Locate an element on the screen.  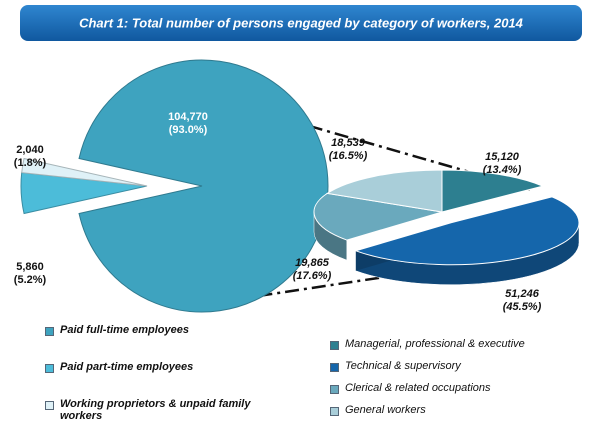
legend-label: Clerical & related occupations is located at coordinates (418, 388).